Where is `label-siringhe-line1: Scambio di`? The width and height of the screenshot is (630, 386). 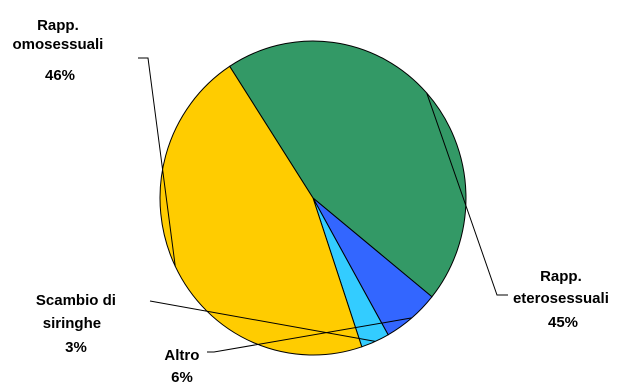
label-siringhe-line1: Scambio di is located at coordinates (76, 300).